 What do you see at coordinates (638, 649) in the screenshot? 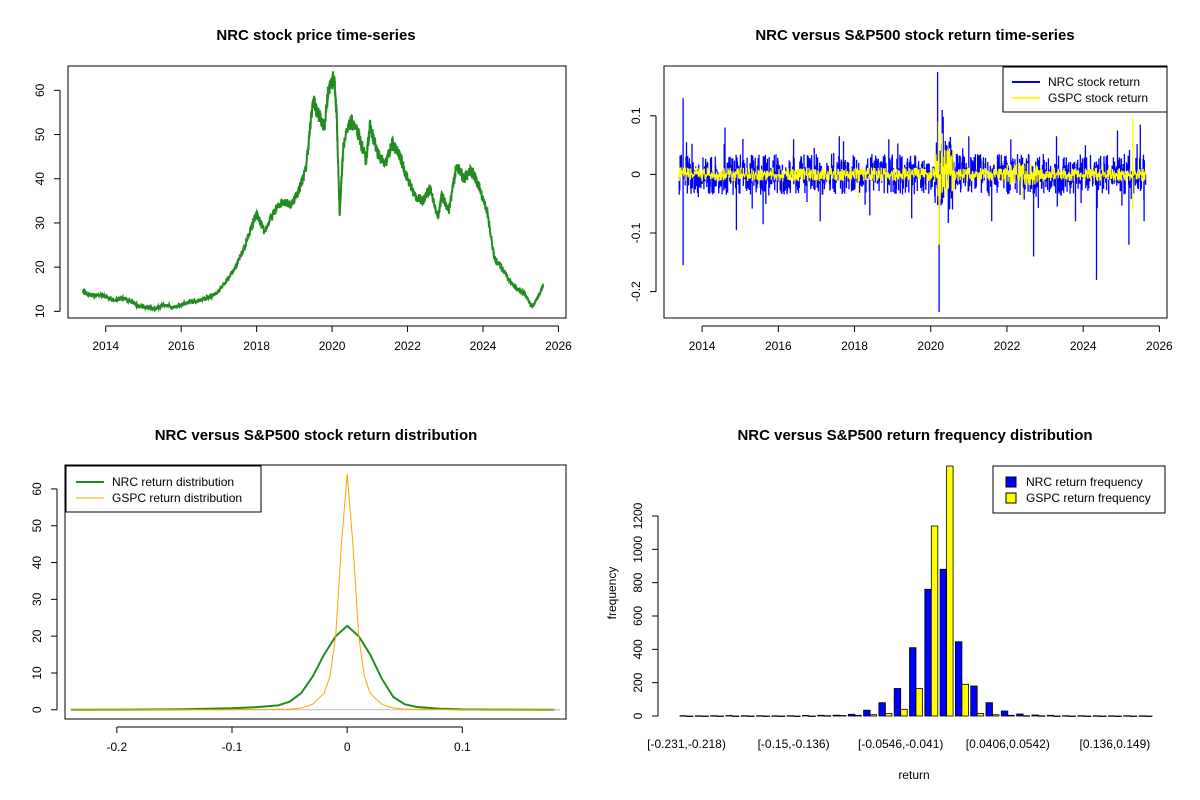
I see `frequency-y-tick-label: 400` at bounding box center [638, 649].